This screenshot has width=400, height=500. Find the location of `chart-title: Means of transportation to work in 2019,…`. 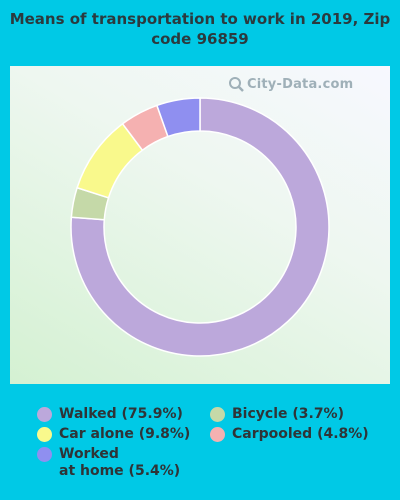

chart-title: Means of transportation to work in 2019,… is located at coordinates (200, 29).